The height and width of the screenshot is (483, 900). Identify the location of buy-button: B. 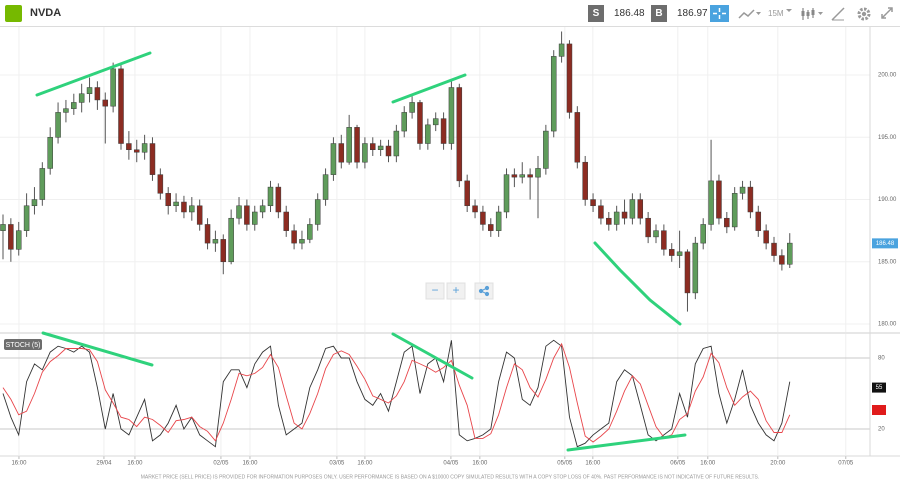
(659, 13).